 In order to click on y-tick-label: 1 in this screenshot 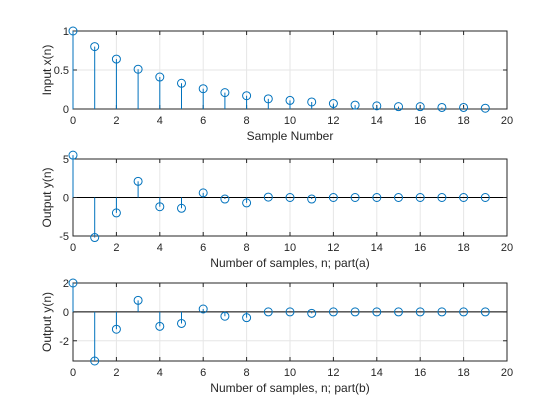, I will do `click(66, 32)`.